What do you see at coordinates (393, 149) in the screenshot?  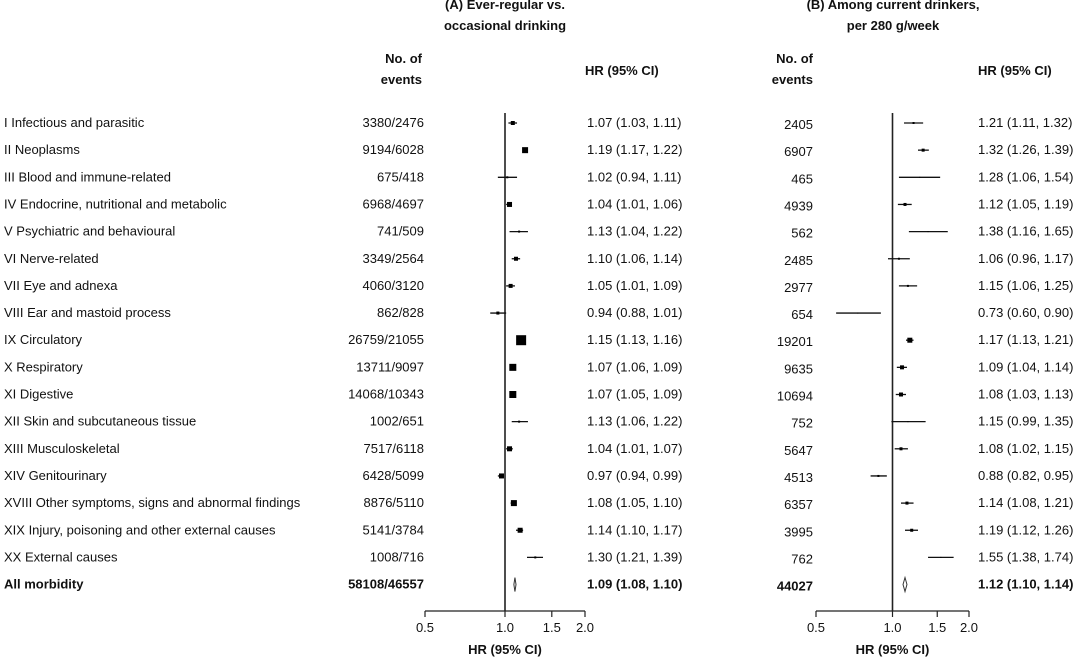 I see `events-value: 9194/6028` at bounding box center [393, 149].